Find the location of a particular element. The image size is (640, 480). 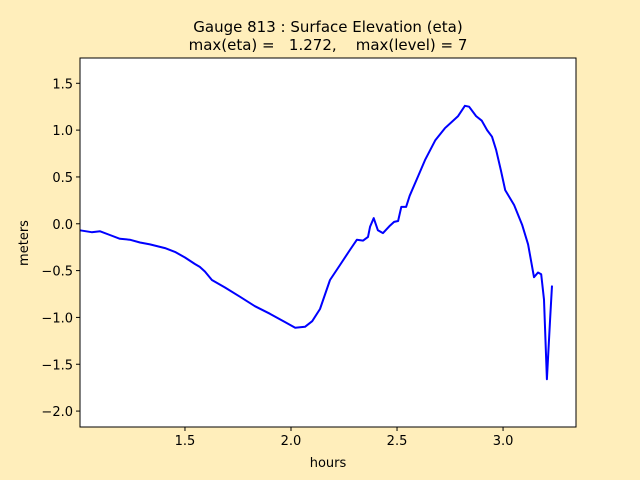

chart-title: Gauge 813 : Surface Elevation (eta) is located at coordinates (327, 27).